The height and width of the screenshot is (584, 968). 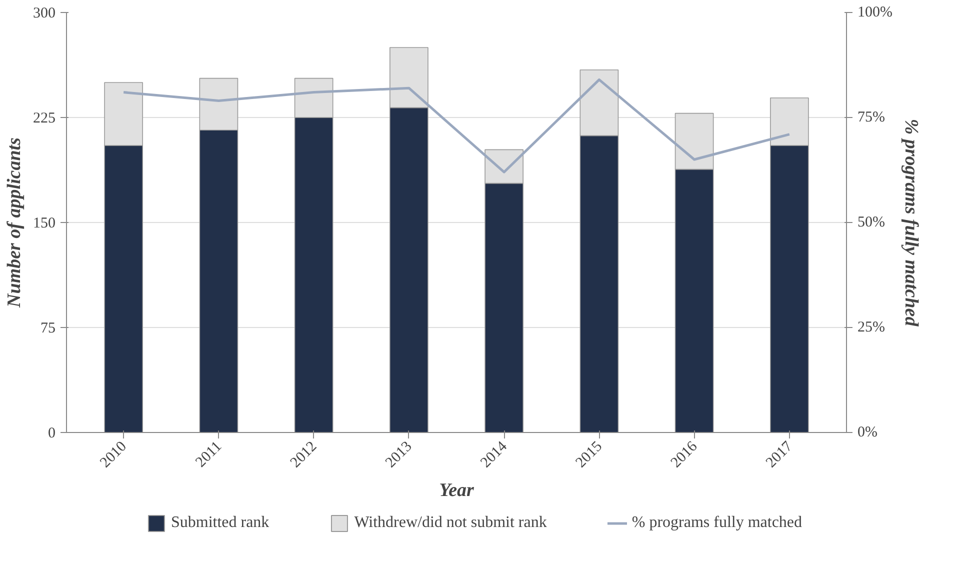 I want to click on y-tick-label: 0, so click(x=52, y=434).